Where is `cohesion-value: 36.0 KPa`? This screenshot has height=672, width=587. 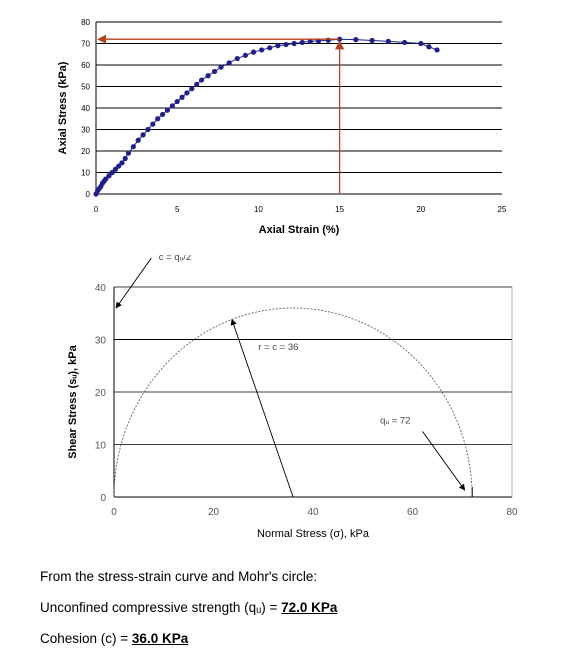
cohesion-value: 36.0 KPa is located at coordinates (160, 638).